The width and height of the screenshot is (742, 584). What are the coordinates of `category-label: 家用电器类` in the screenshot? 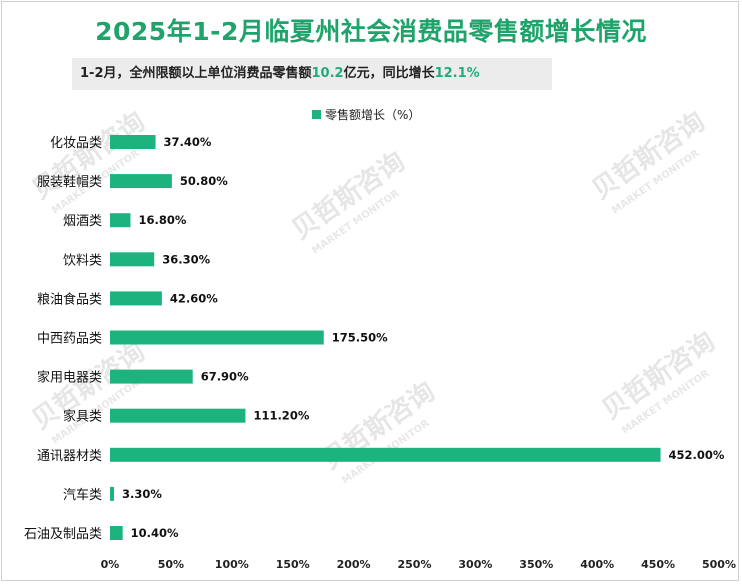 It's located at (69, 378).